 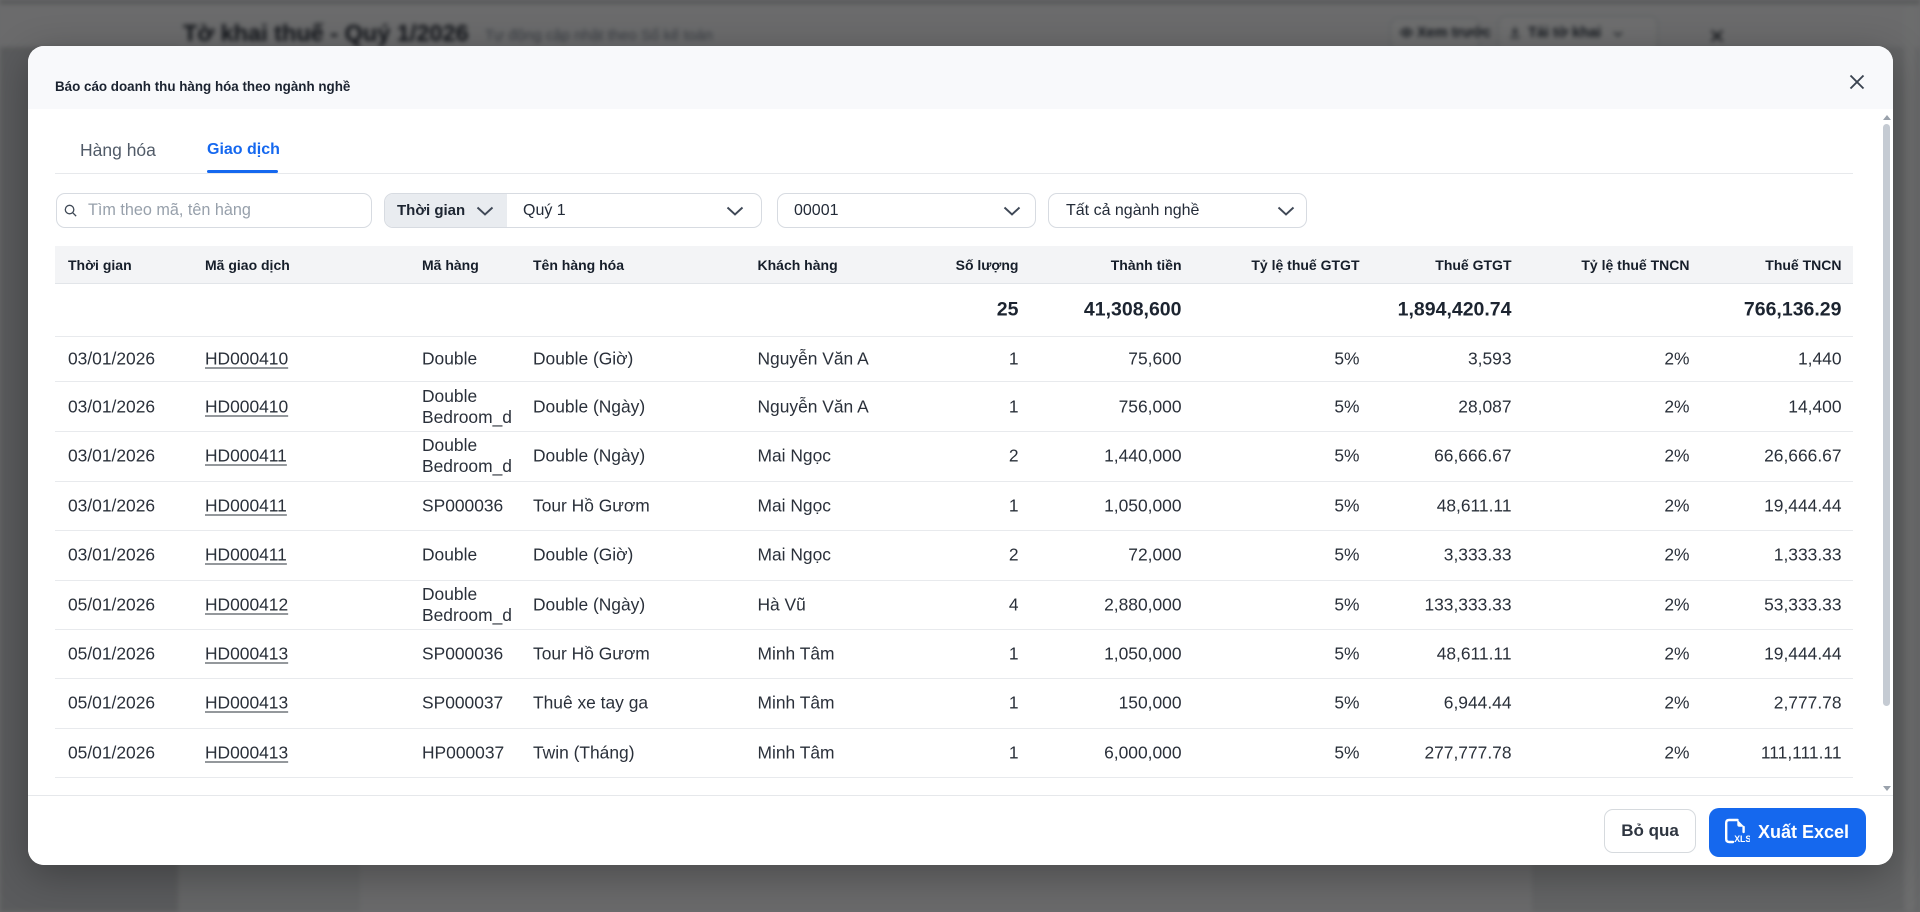 I want to click on svg-text: XLS, so click(x=1742, y=839).